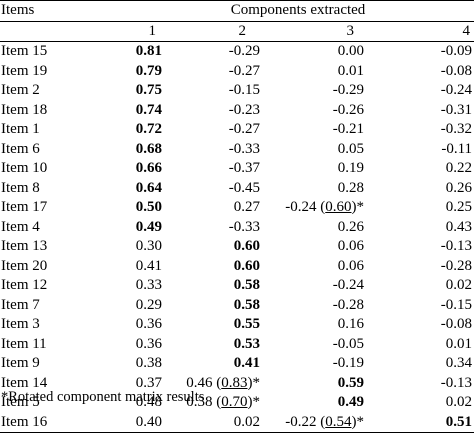  I want to click on loading-component-2: 0.38 (0.70)*, so click(223, 402).